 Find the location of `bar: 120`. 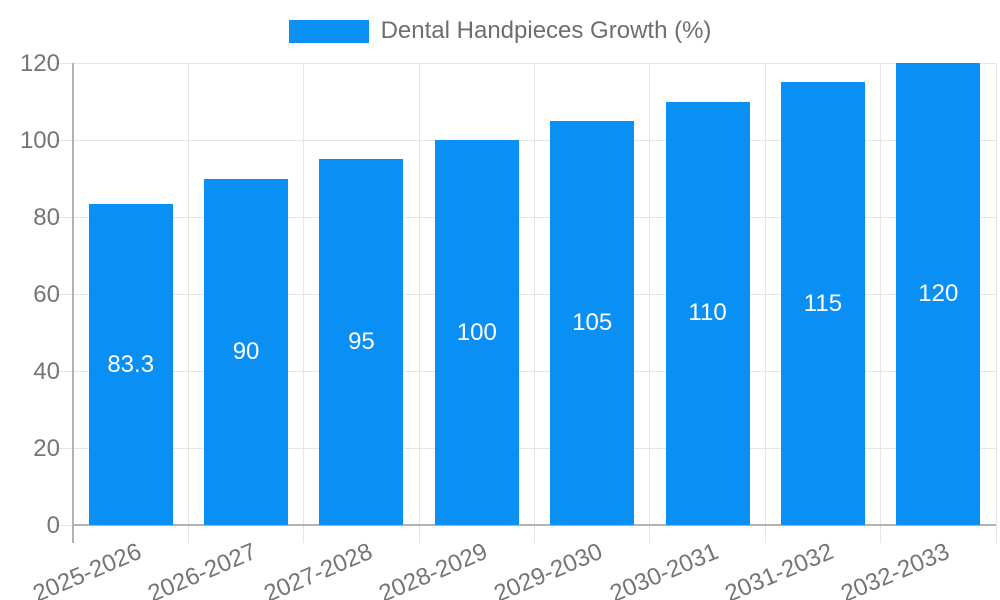

bar: 120 is located at coordinates (938, 294).